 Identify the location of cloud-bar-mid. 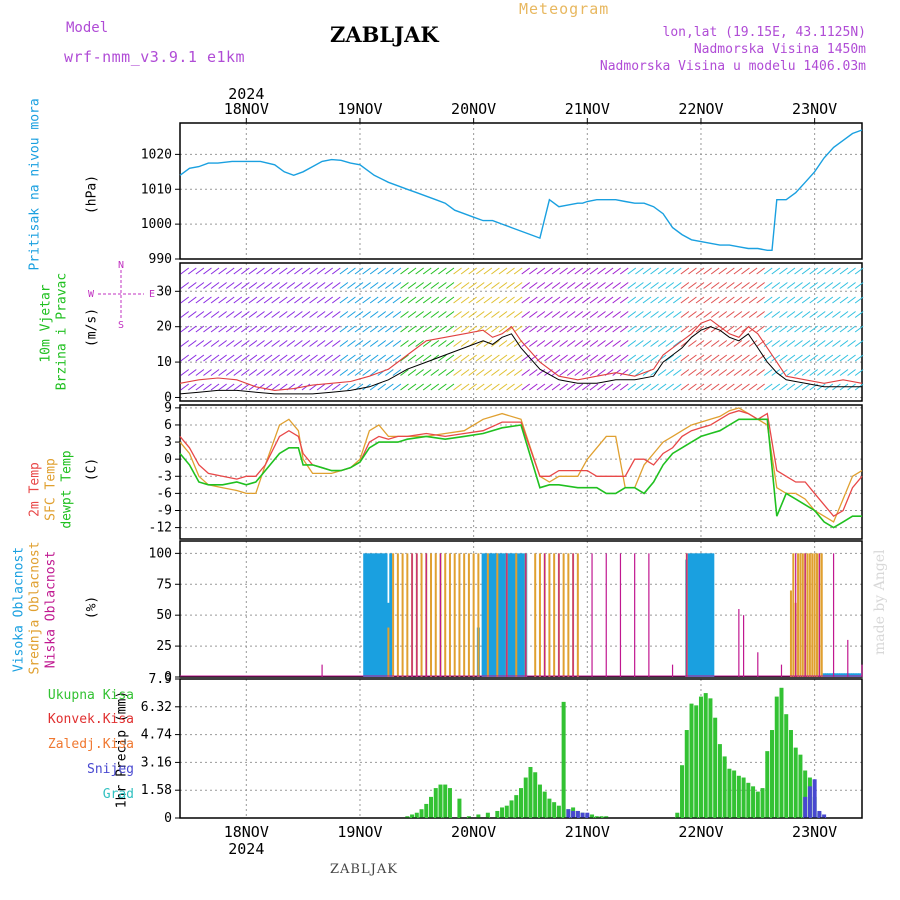
(393, 615).